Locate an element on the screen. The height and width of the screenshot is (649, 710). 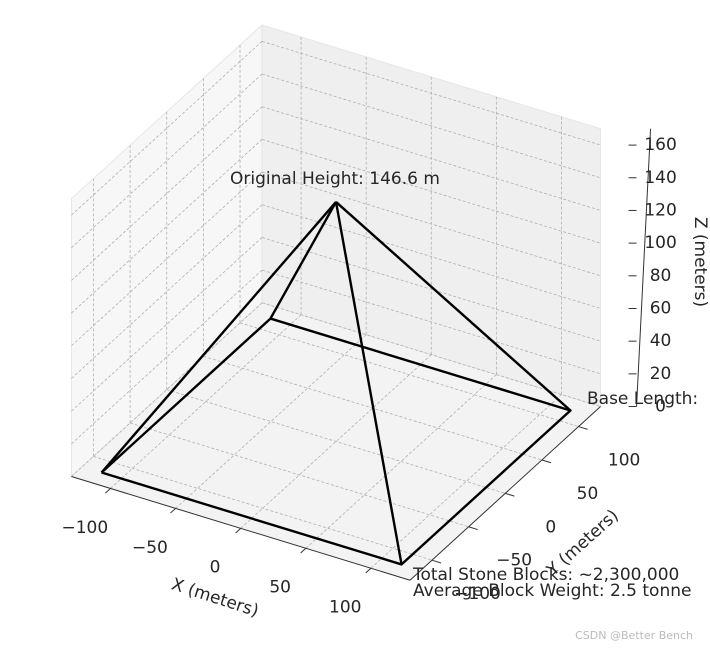
z-tick-label: 20 is located at coordinates (661, 374).